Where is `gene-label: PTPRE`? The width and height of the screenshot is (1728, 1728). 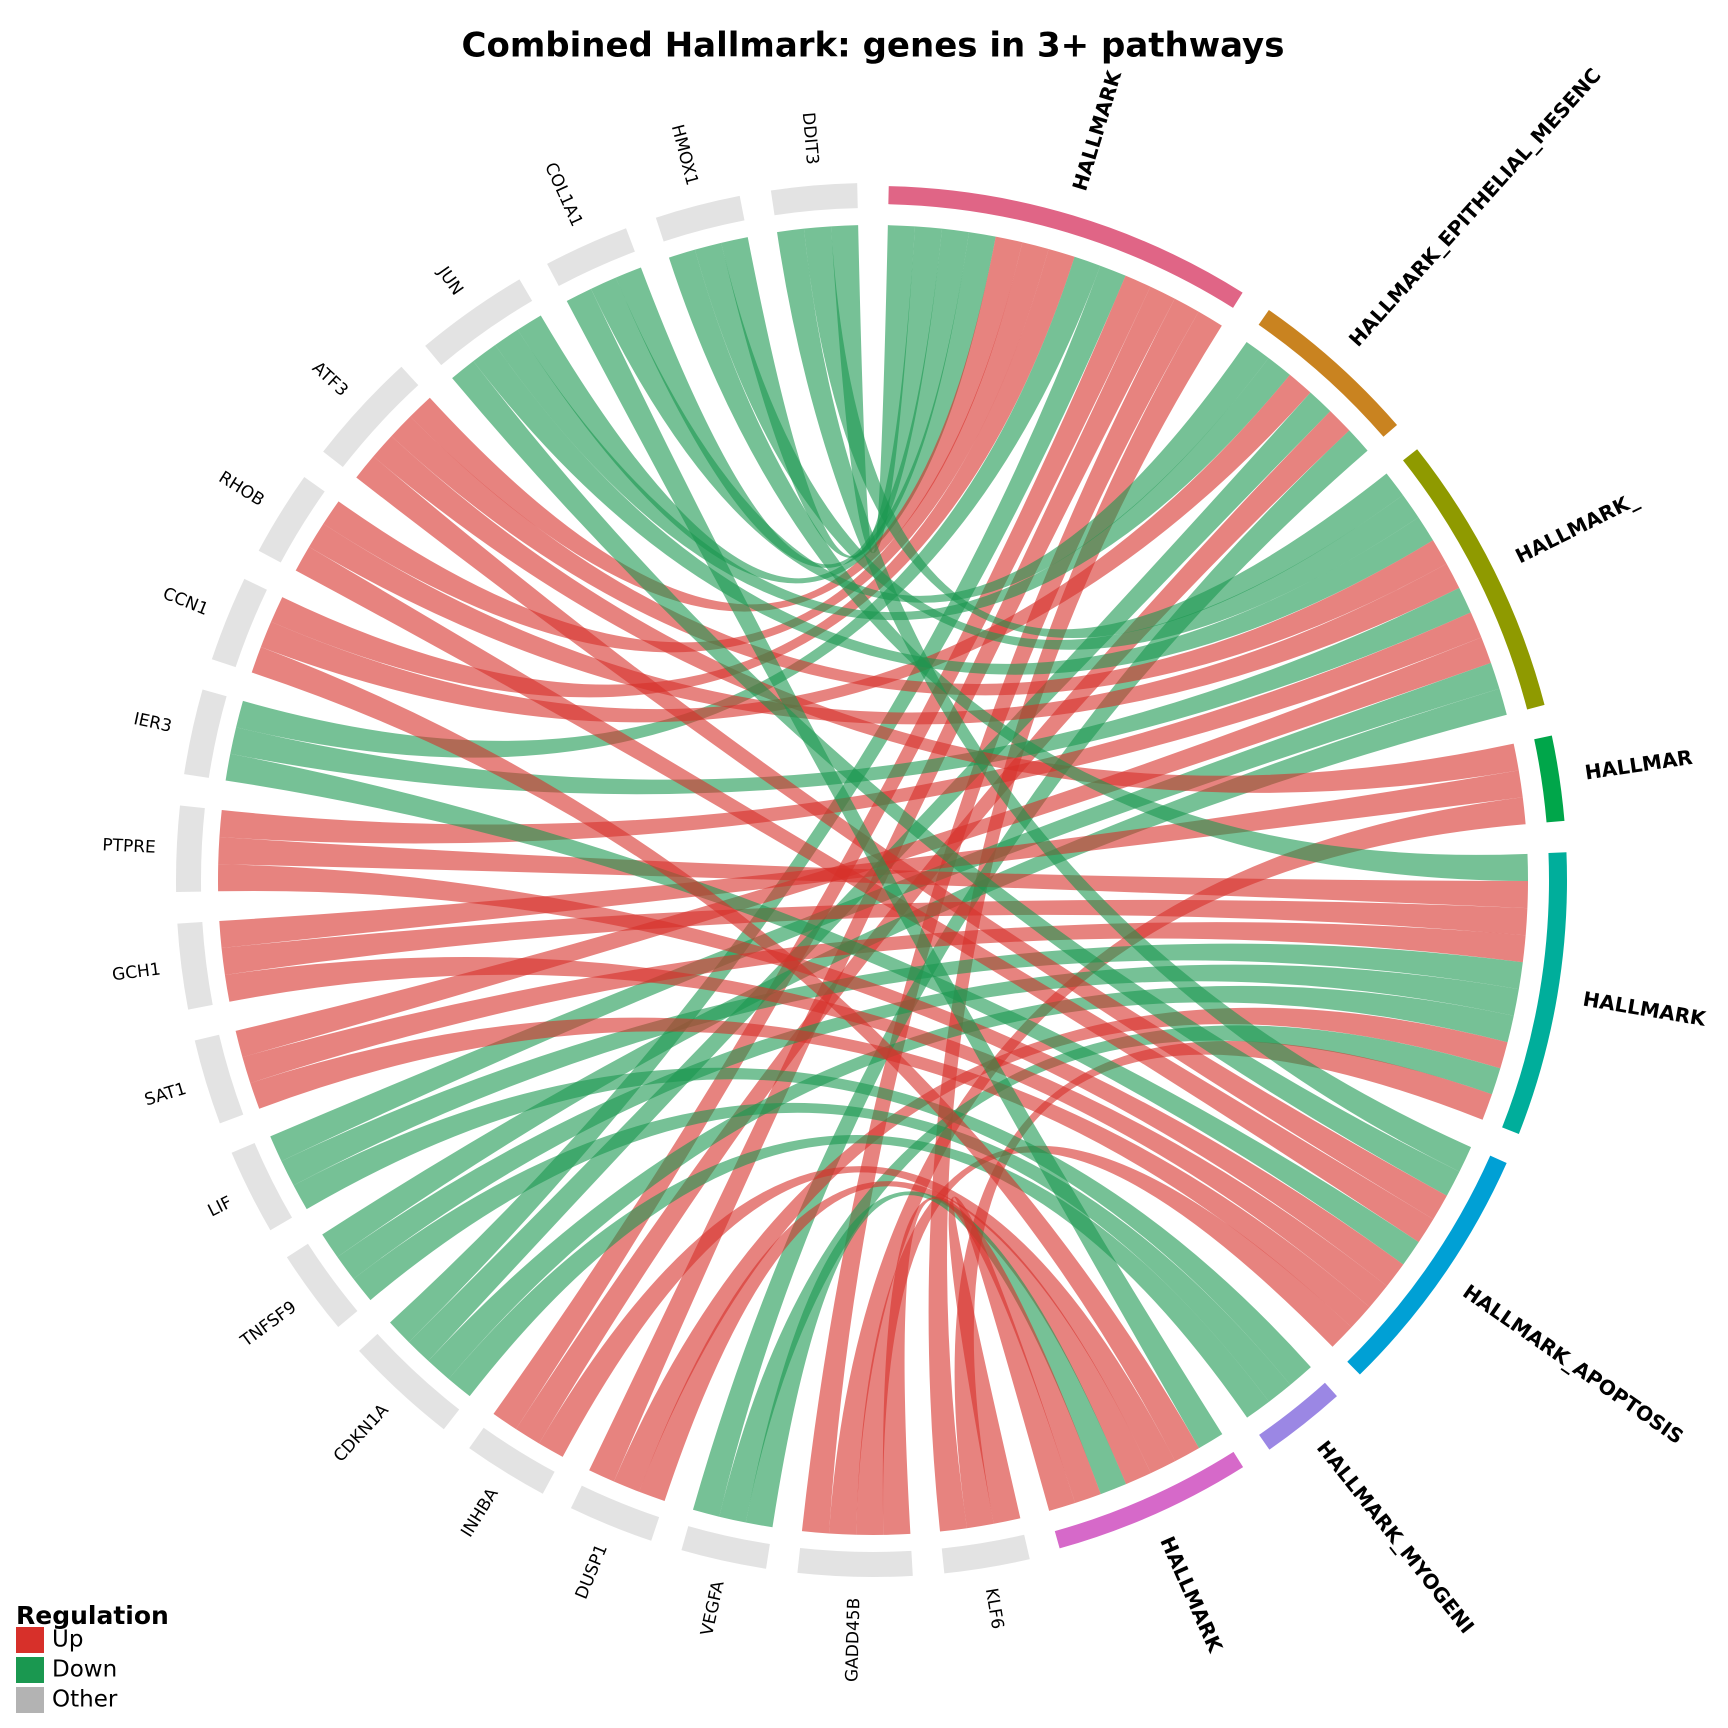 gene-label: PTPRE is located at coordinates (129, 846).